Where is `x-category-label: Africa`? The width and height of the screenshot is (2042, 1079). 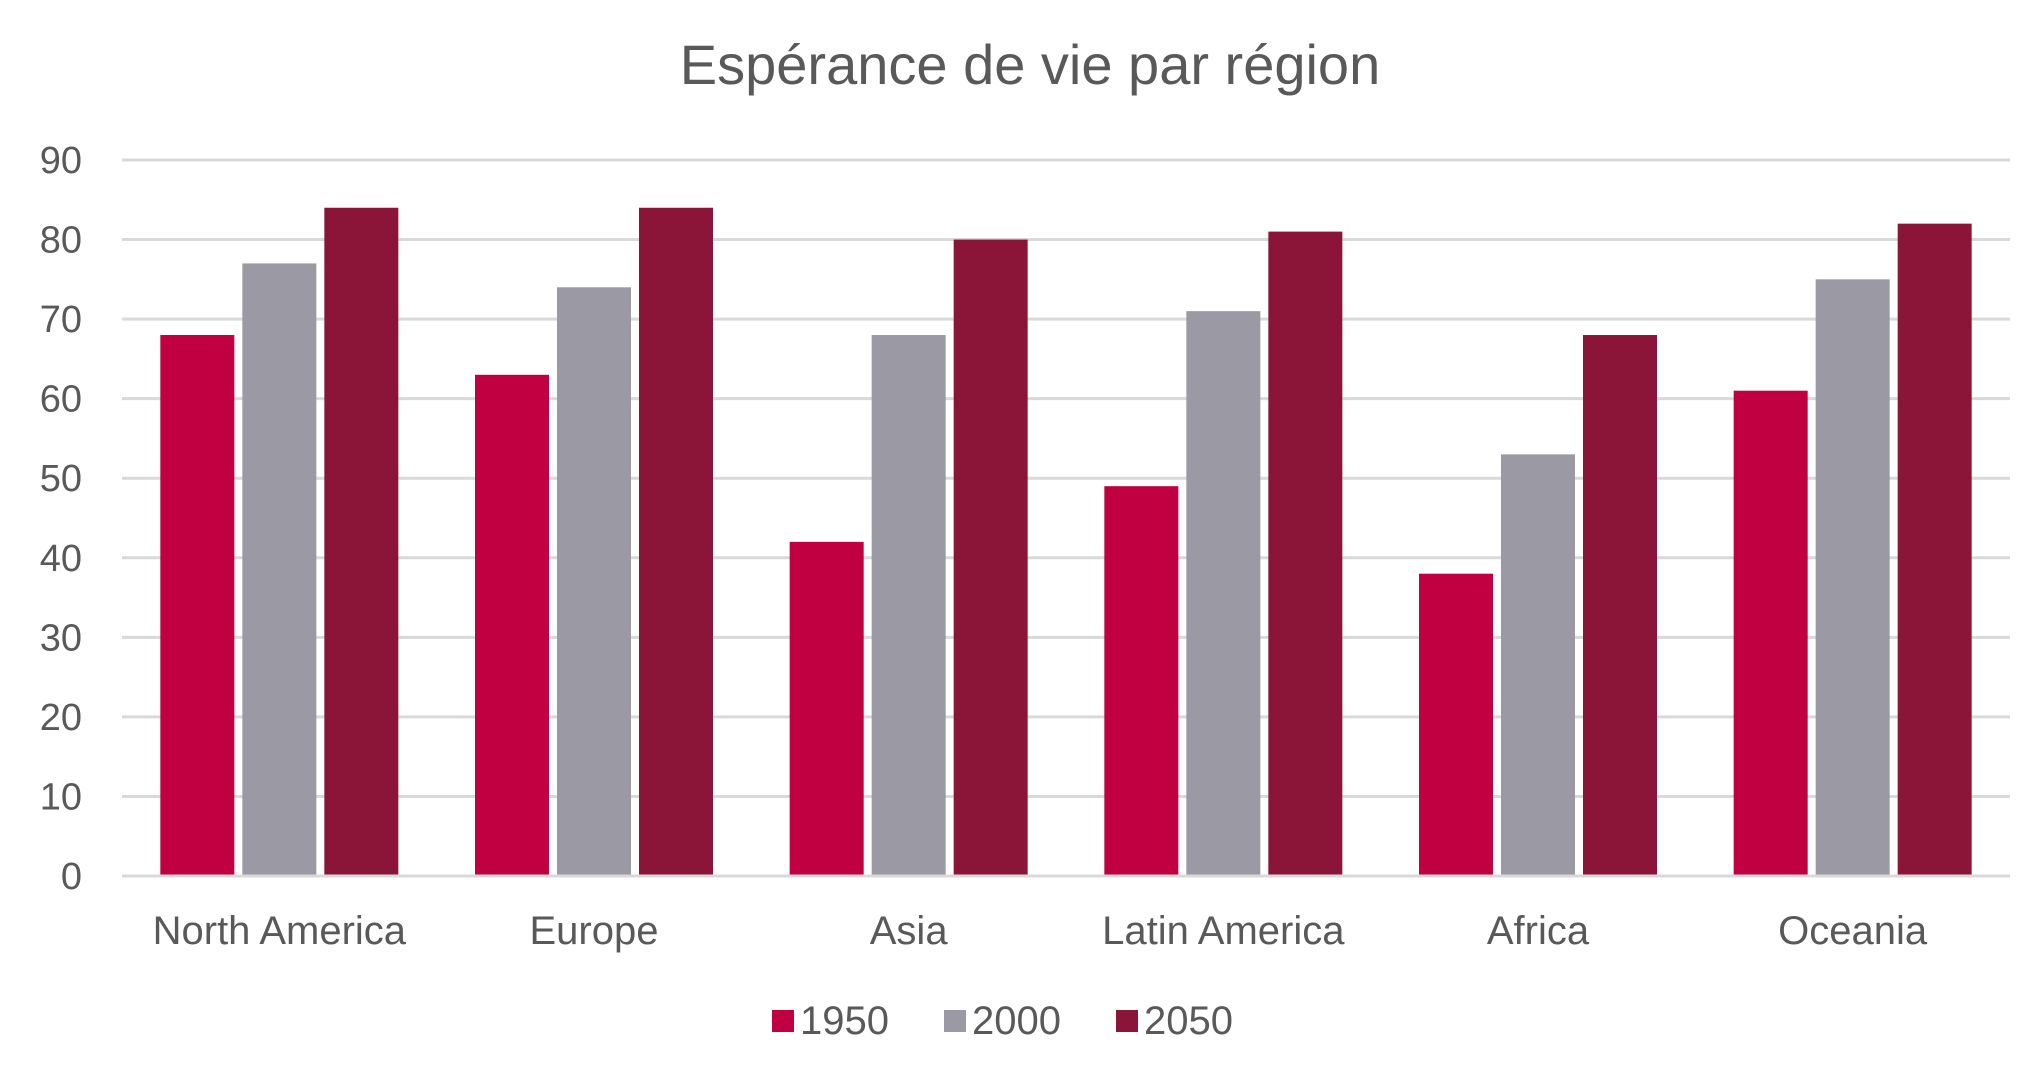 x-category-label: Africa is located at coordinates (1538, 931).